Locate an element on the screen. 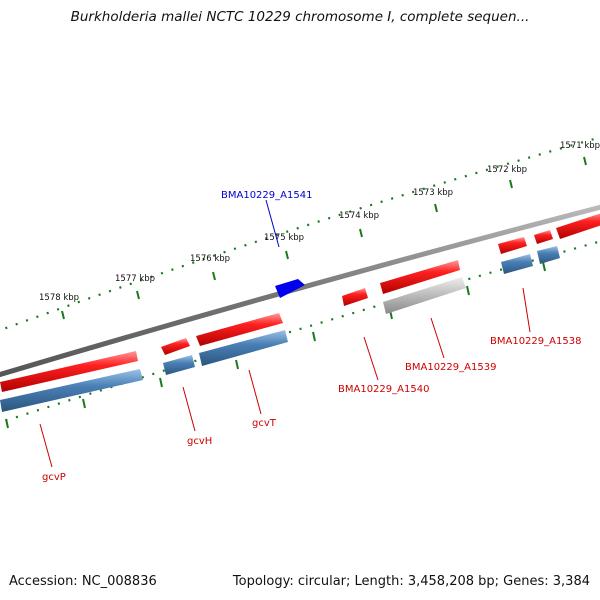 This screenshot has width=600, height=600. gene-a1538-red-b is located at coordinates (543, 237).